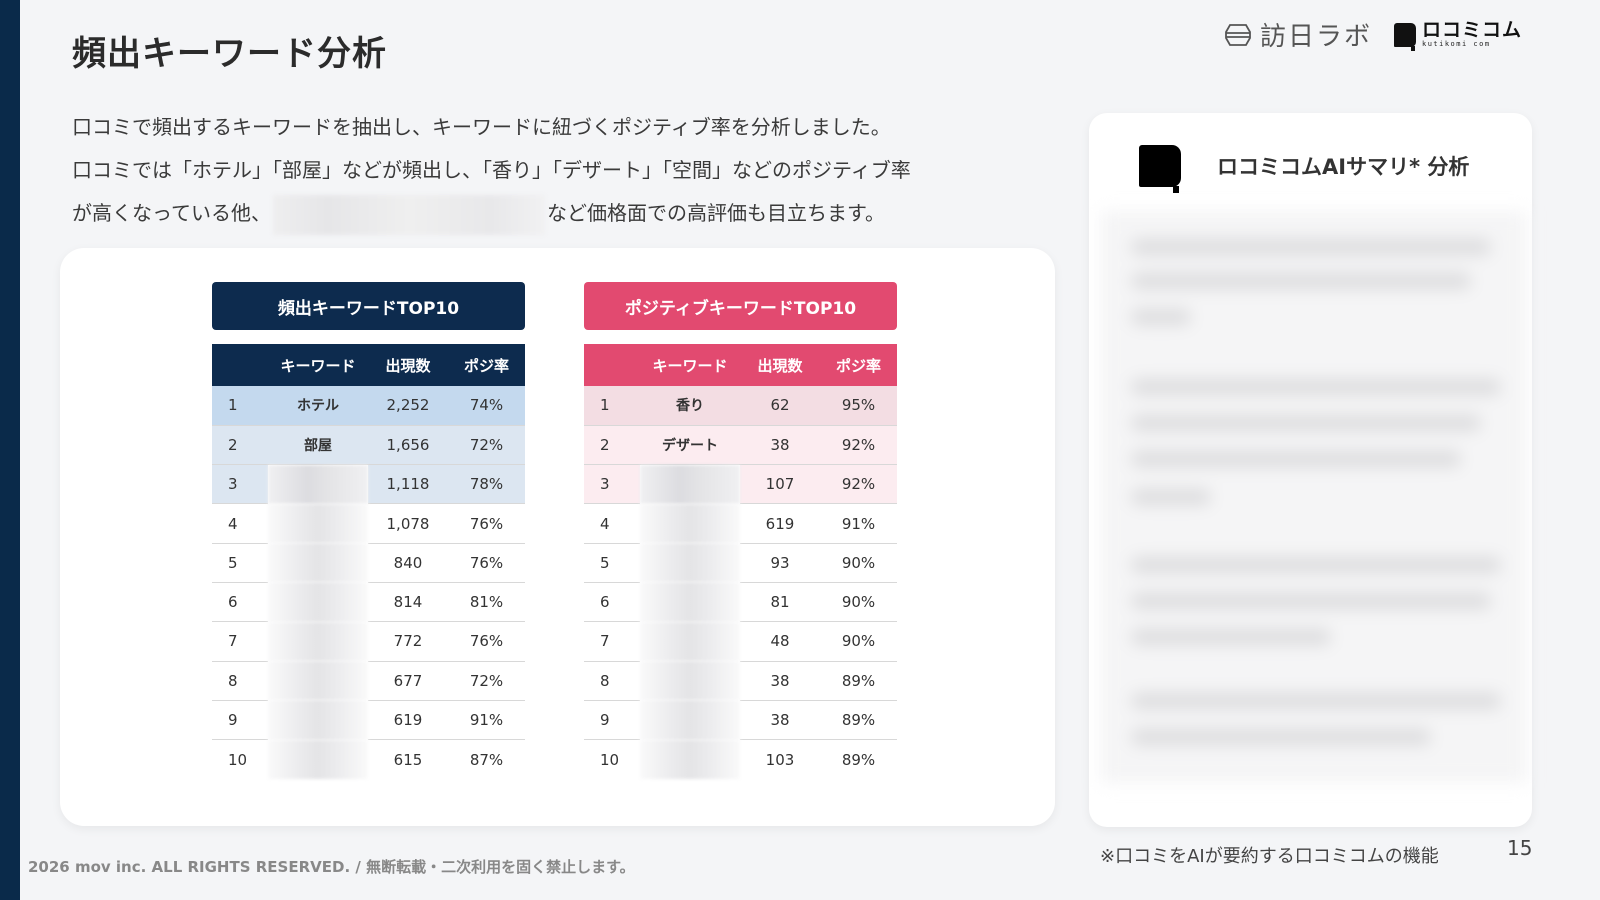 The width and height of the screenshot is (1600, 900). I want to click on table-row: 9 38 89%, so click(740, 720).